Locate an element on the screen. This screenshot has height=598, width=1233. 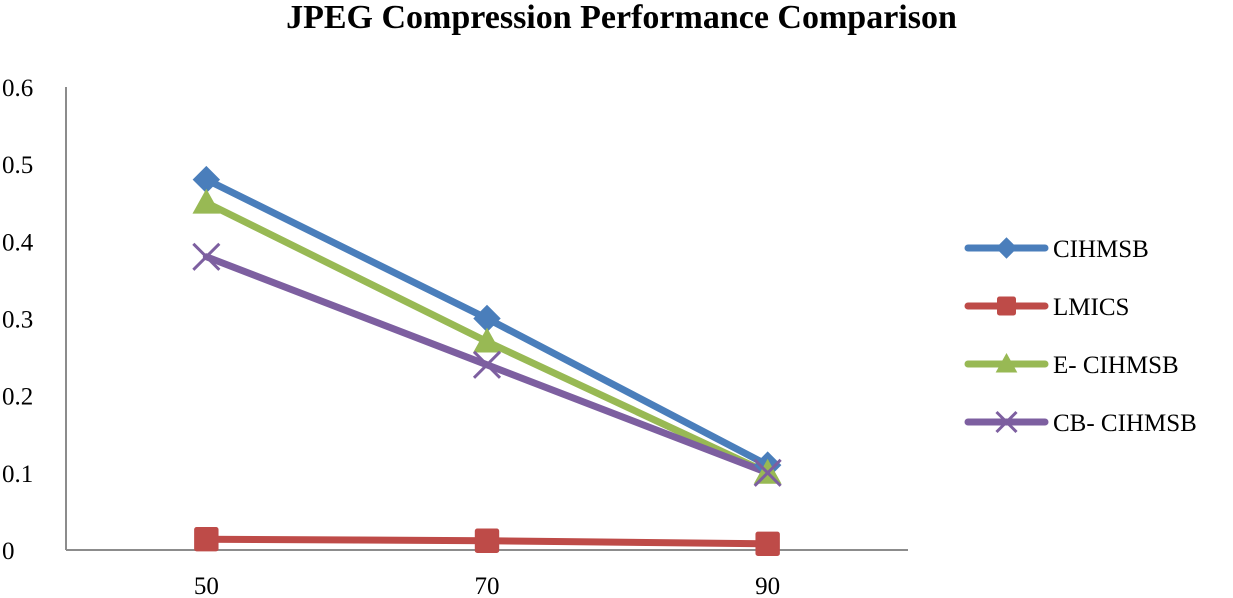
legend-item: CIHMSB is located at coordinates (1056, 249).